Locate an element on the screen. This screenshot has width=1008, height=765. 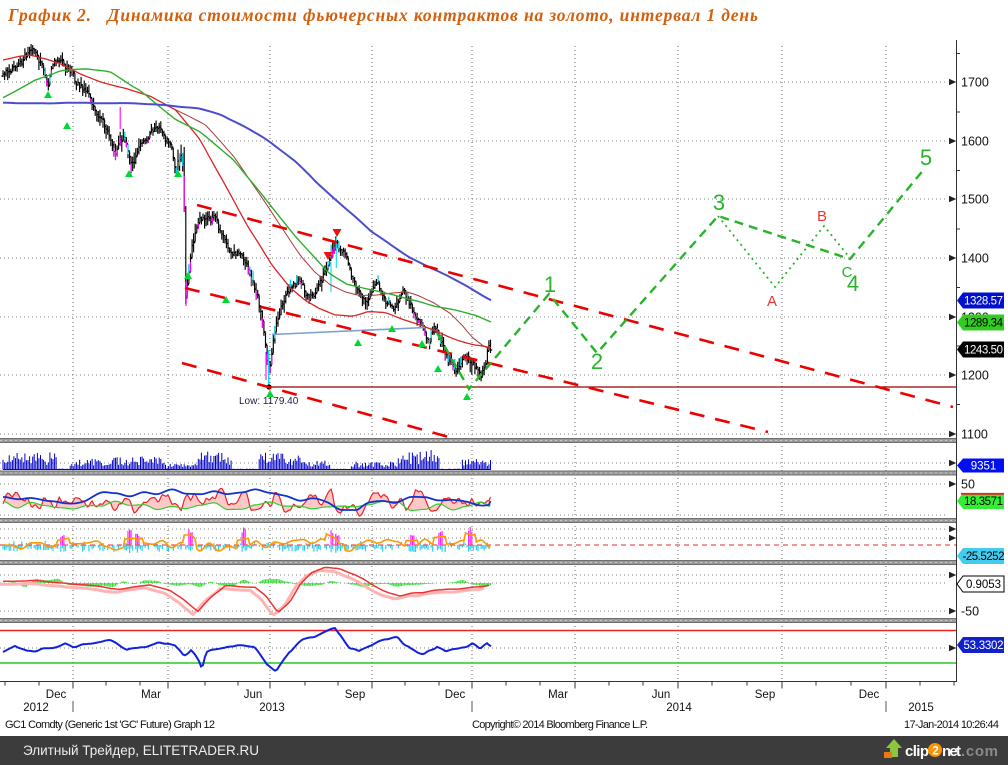
svg-text: B is located at coordinates (822, 216).